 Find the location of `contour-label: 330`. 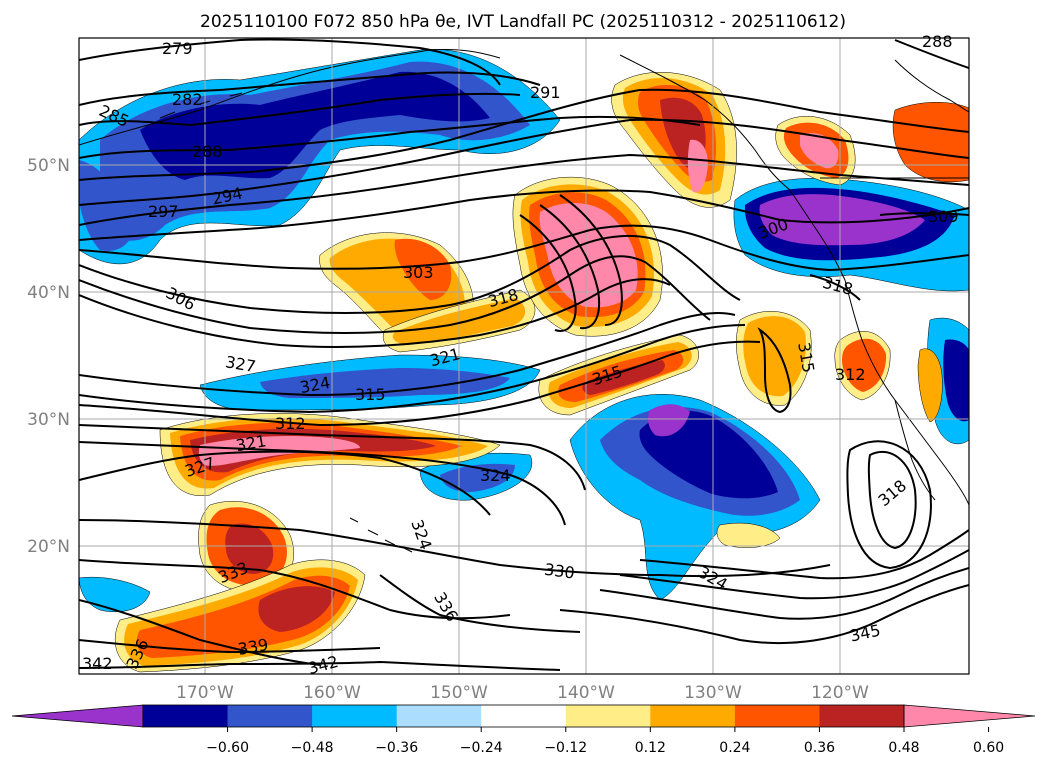

contour-label: 330 is located at coordinates (559, 571).